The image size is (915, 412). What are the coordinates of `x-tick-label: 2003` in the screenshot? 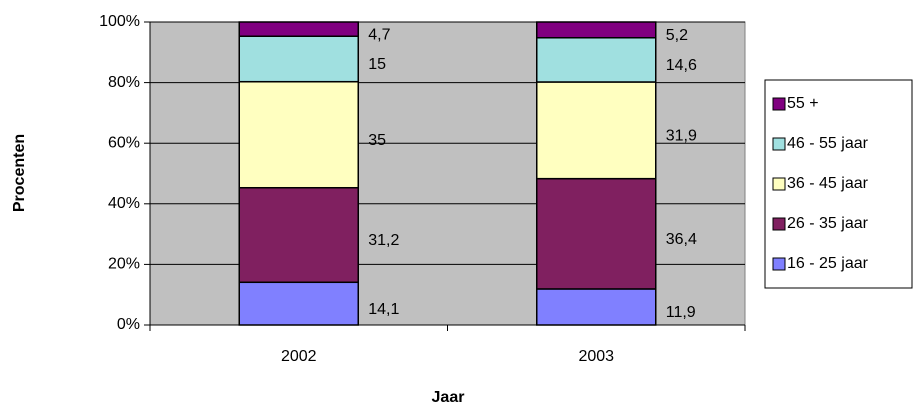 It's located at (596, 356).